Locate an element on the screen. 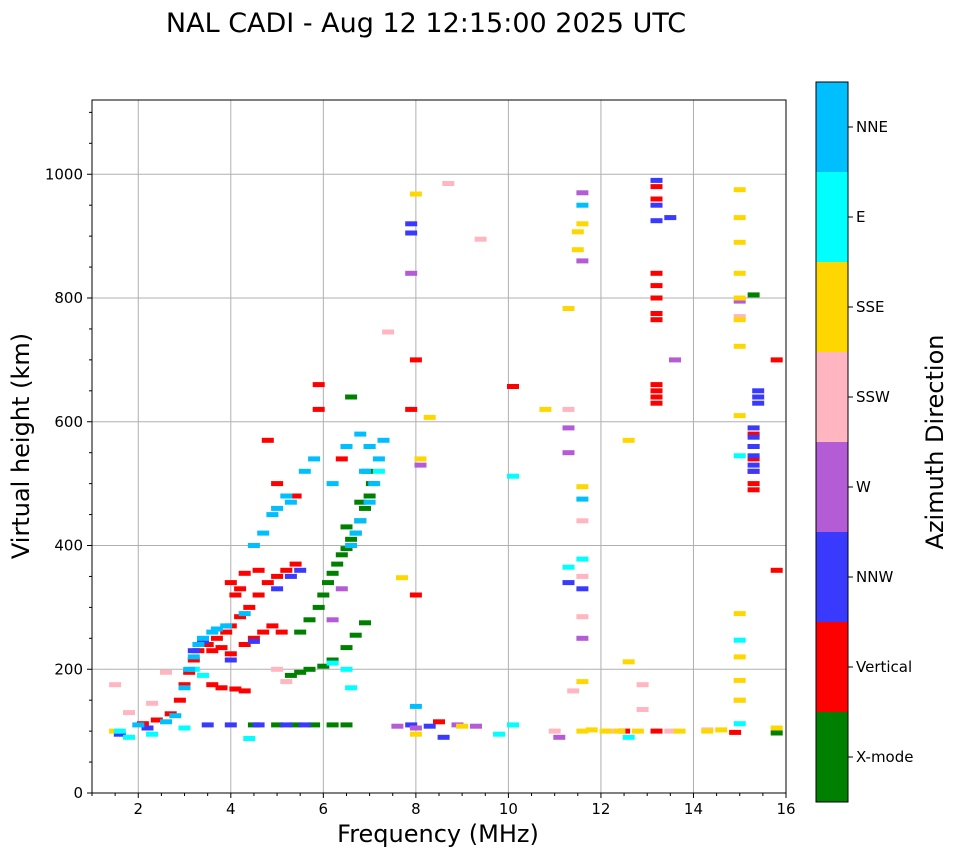  colorbar-tick-label: NNE is located at coordinates (872, 127).